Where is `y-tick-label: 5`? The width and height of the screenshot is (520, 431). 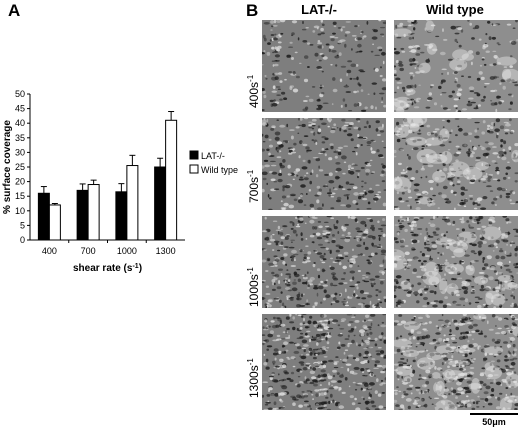
y-tick-label: 5 is located at coordinates (22, 225).